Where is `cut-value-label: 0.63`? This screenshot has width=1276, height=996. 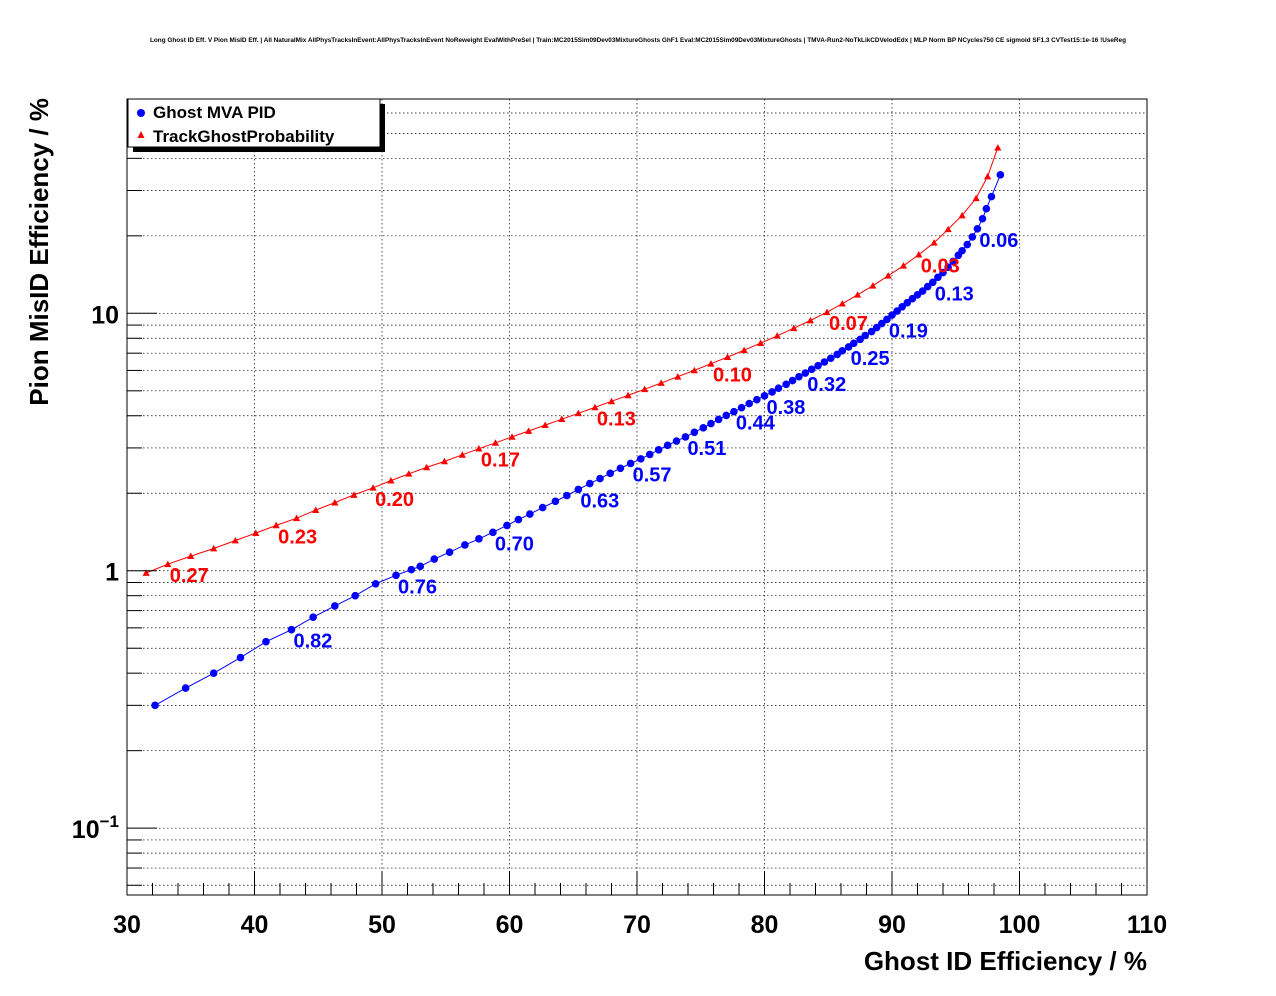 cut-value-label: 0.63 is located at coordinates (599, 501).